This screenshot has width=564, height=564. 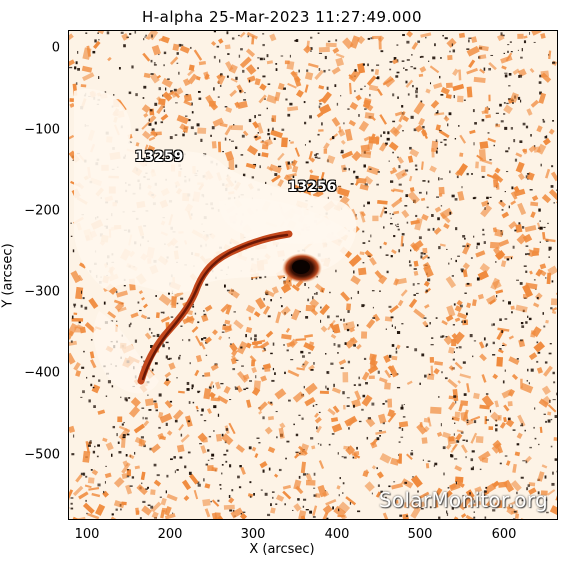 What do you see at coordinates (42, 455) in the screenshot?
I see `y-tick-label: −500` at bounding box center [42, 455].